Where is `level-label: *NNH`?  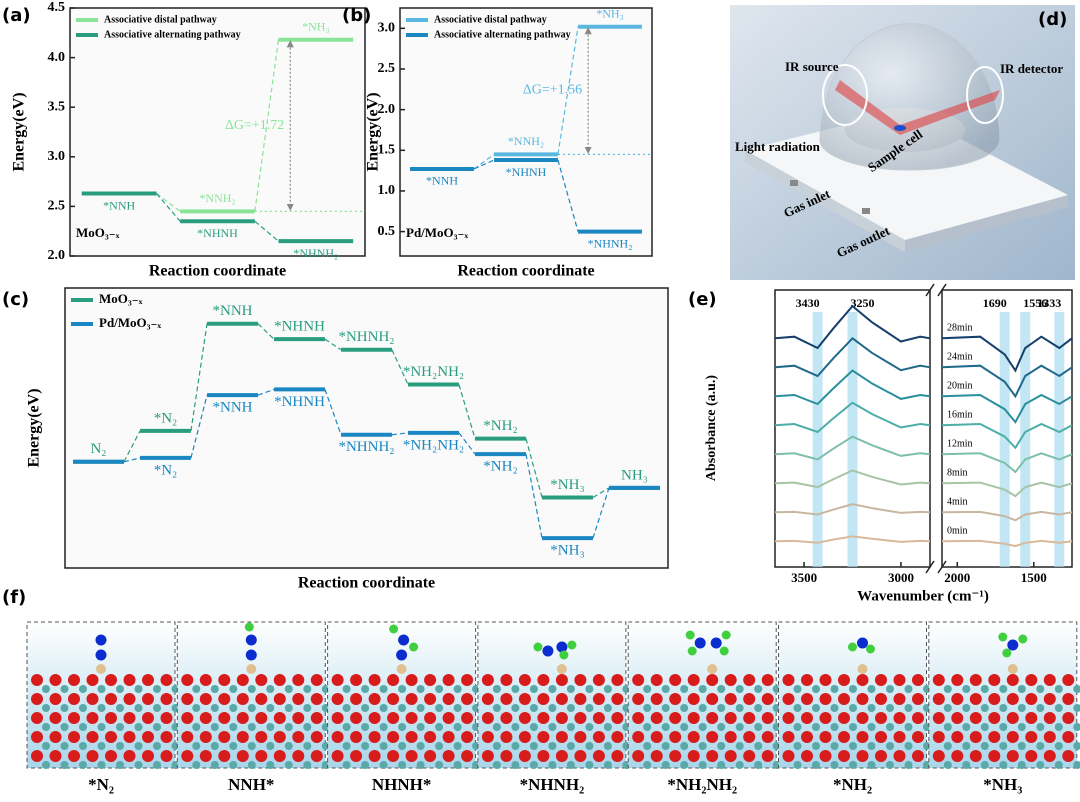 level-label: *NNH is located at coordinates (233, 408).